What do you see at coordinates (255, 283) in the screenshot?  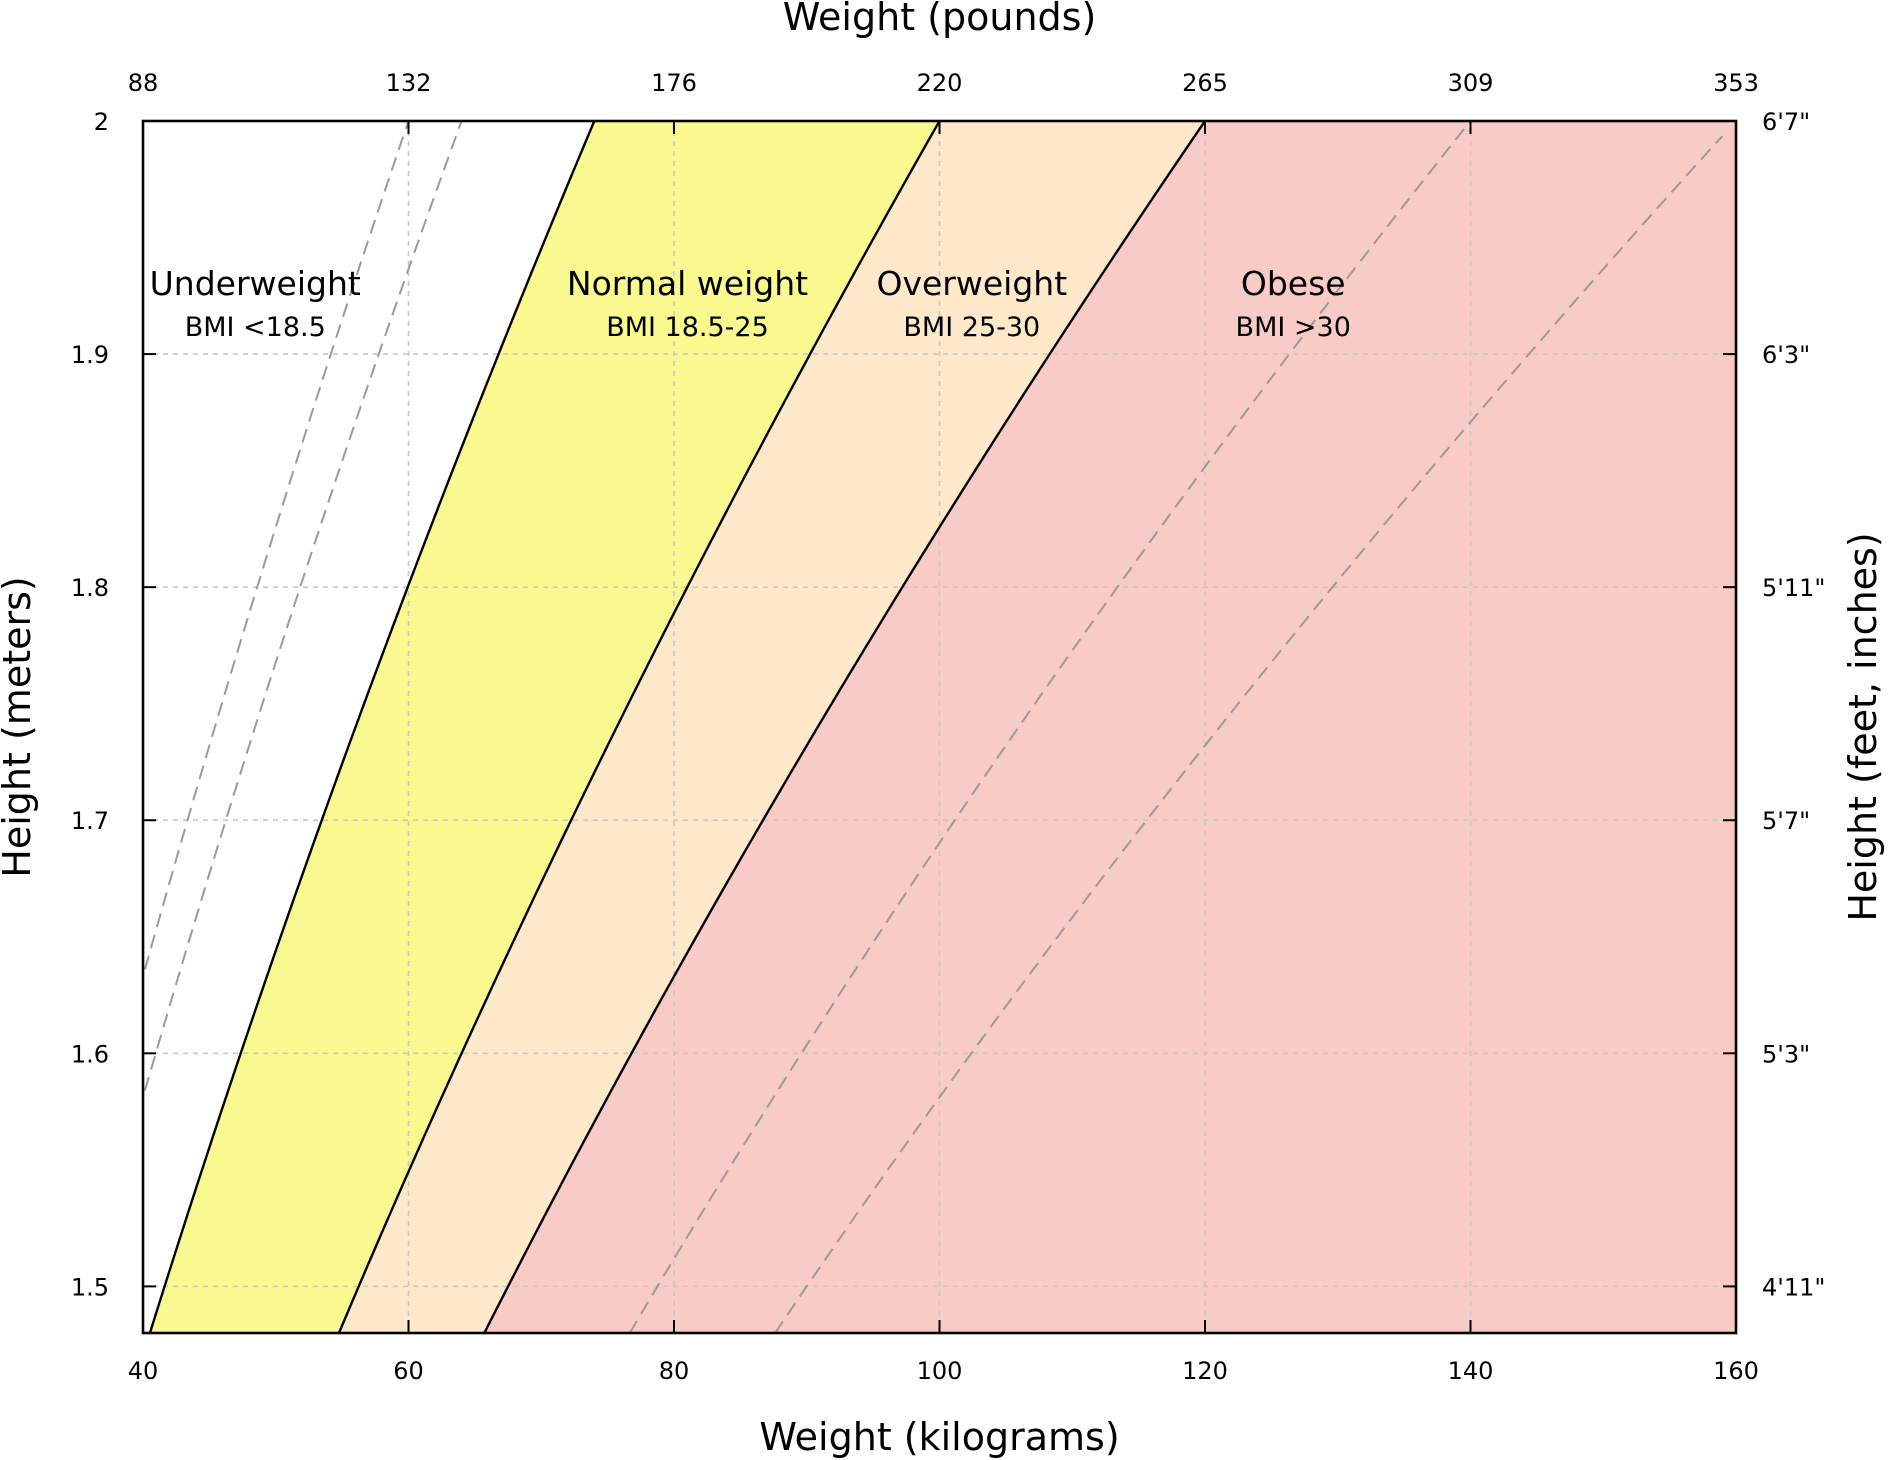 I see `region-name: Underweight` at bounding box center [255, 283].